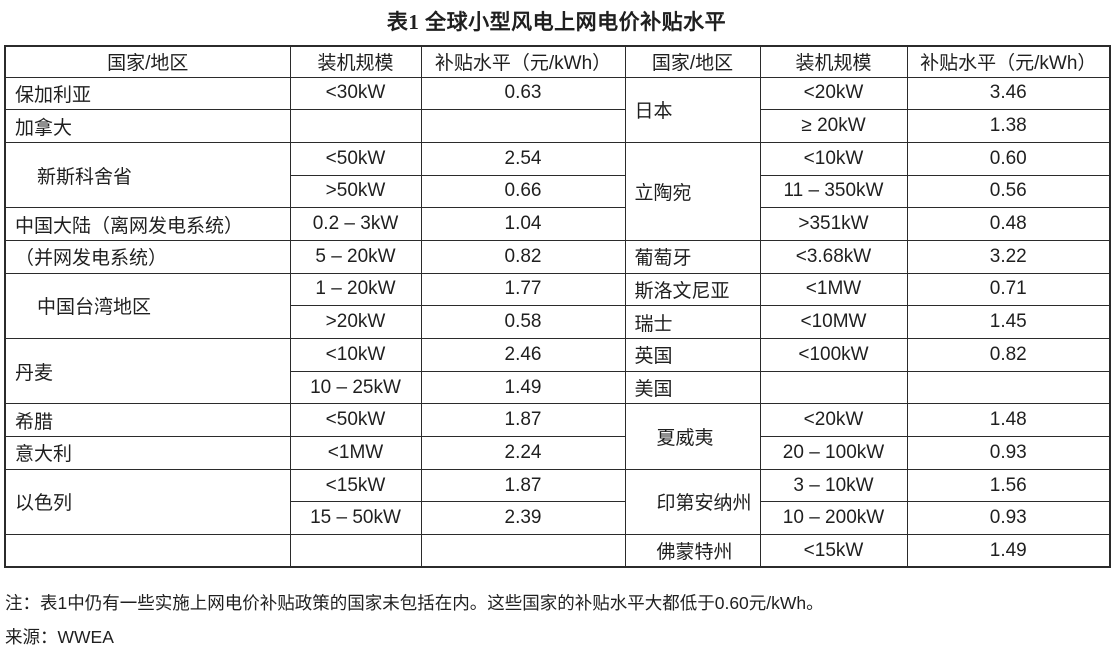 The image size is (1113, 649). I want to click on capacity-cell: <10MW, so click(833, 322).